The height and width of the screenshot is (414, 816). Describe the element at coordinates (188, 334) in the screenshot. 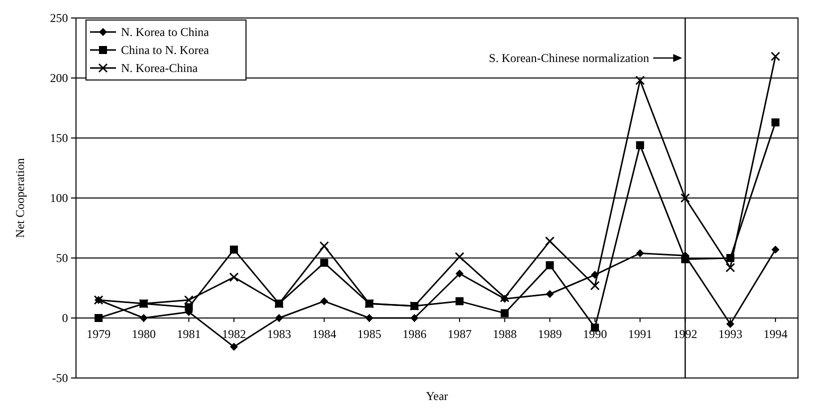

I see `x-tick-label: 1981` at that location.